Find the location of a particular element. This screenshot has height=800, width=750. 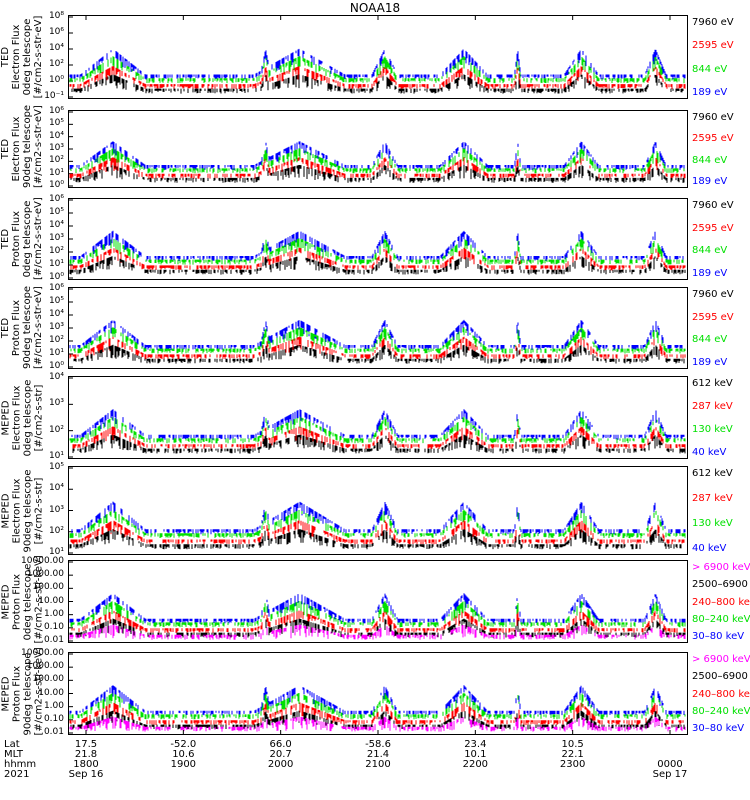

xtick-hhmm: 2300 is located at coordinates (572, 764).